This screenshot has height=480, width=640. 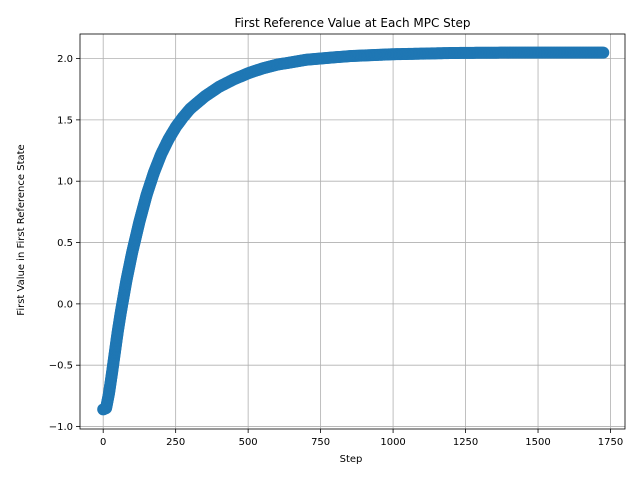 What do you see at coordinates (248, 442) in the screenshot?
I see `x-tick-label: 500` at bounding box center [248, 442].